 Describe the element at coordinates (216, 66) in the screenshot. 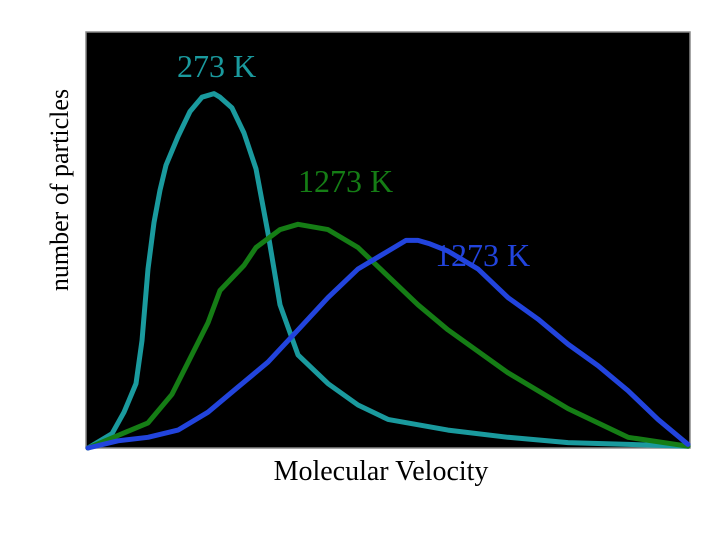

I see `annotation-273k: 273 K` at that location.